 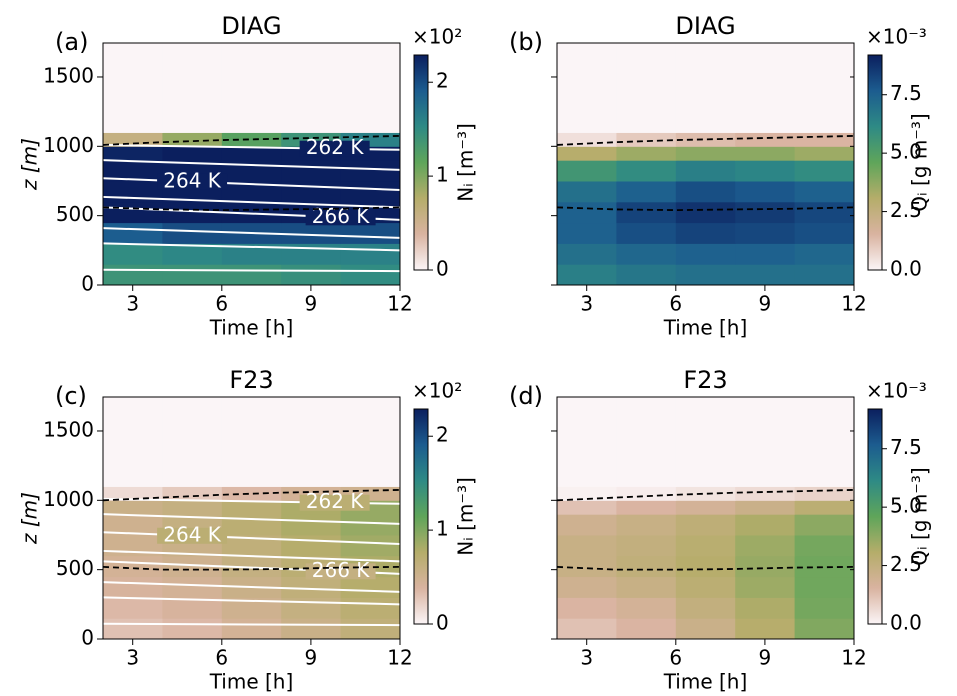 What do you see at coordinates (705, 682) in the screenshot?
I see `x-axis-label: Time [h]` at bounding box center [705, 682].